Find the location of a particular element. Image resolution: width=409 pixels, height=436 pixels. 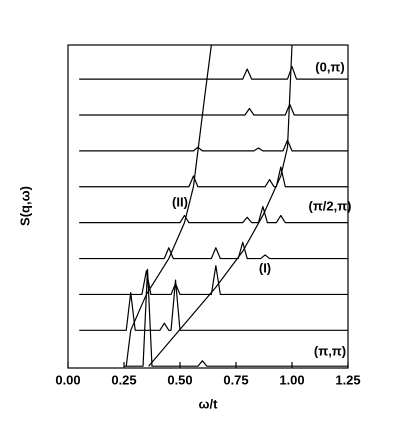

annotation: (π,π) is located at coordinates (330, 350).